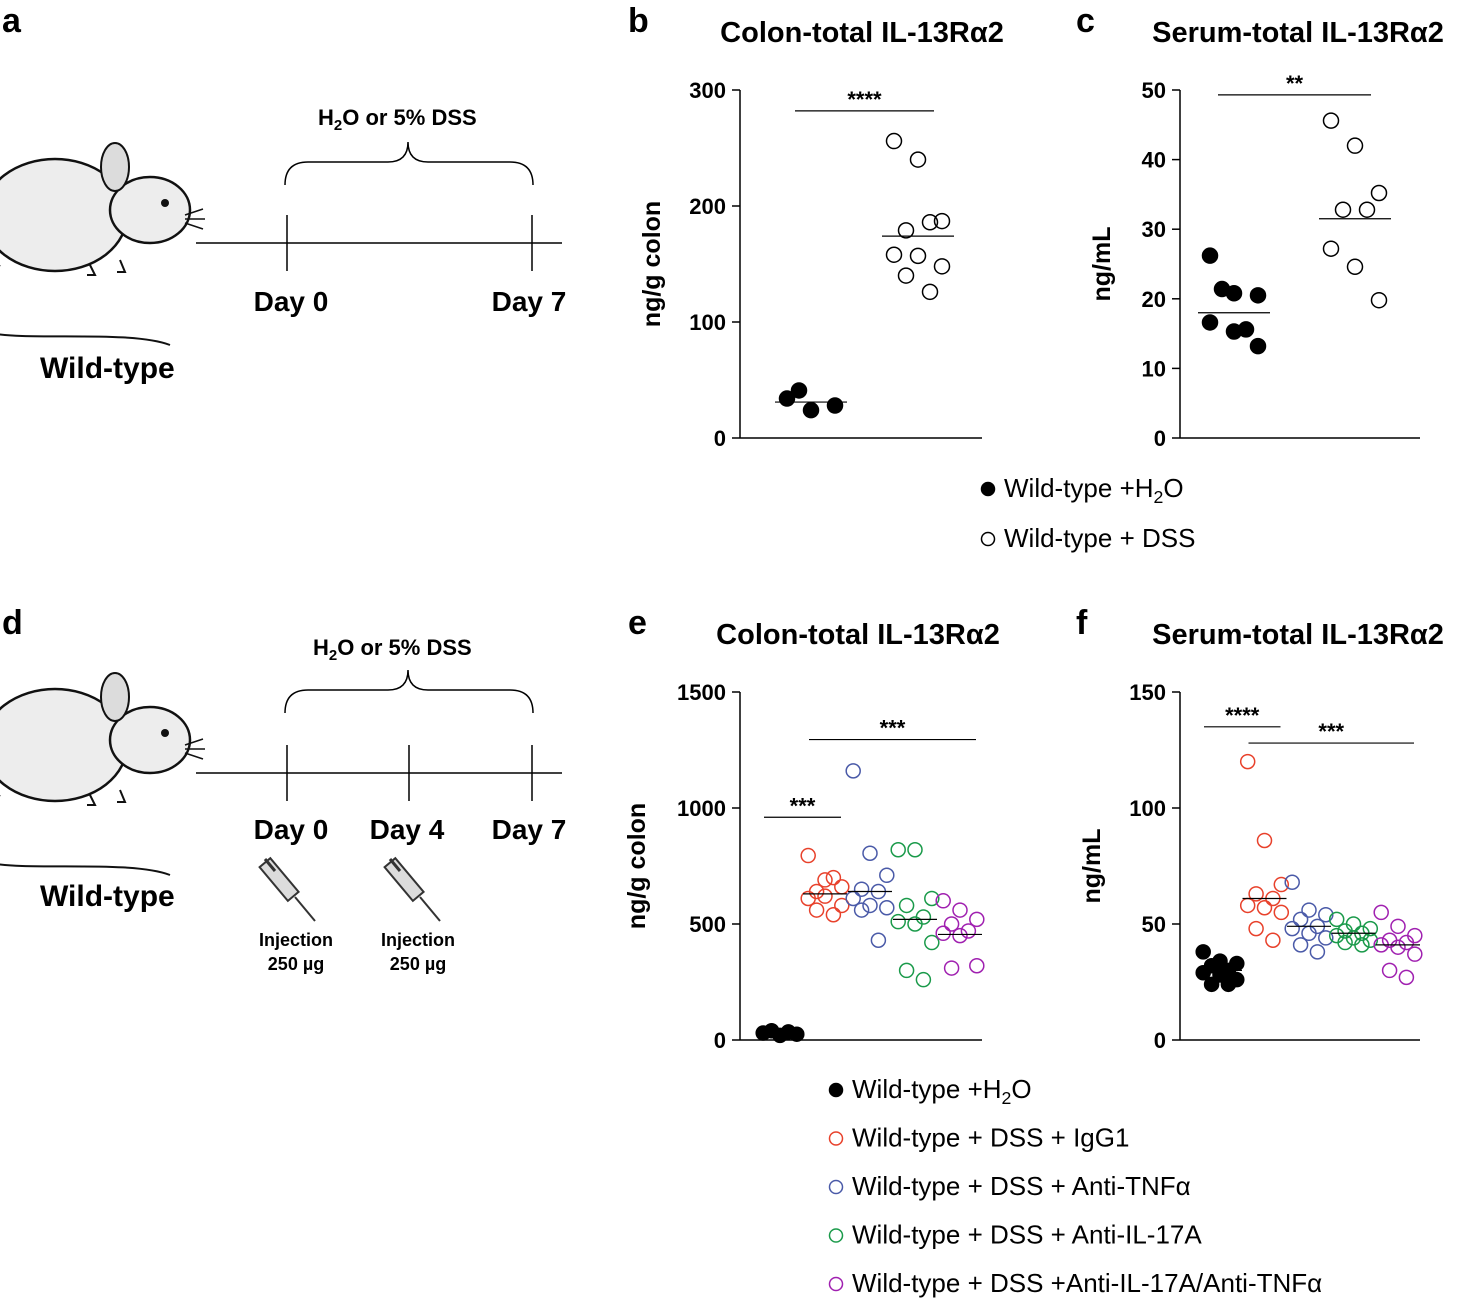 This screenshot has height=1299, width=1468. What do you see at coordinates (637, 623) in the screenshot?
I see `panel-label-e: e` at bounding box center [637, 623].